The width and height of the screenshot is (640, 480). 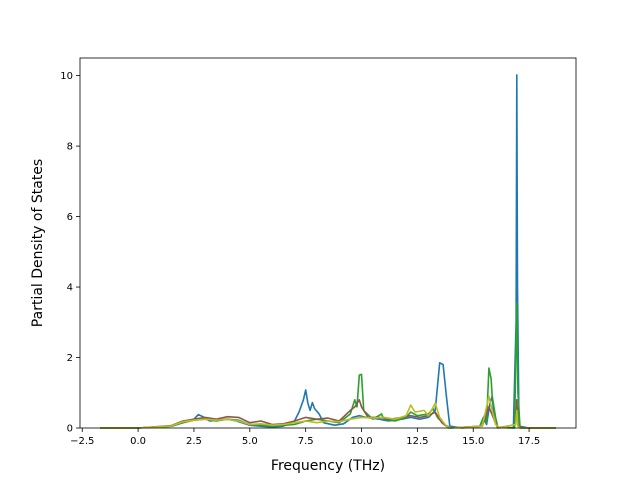 I want to click on y-axis-ticks: 0 2 4 6 8 10, so click(x=70, y=253).